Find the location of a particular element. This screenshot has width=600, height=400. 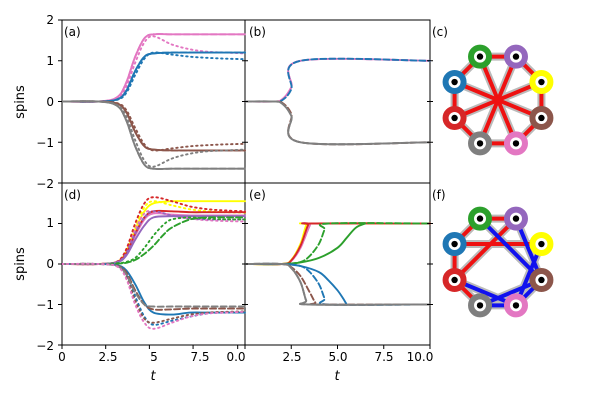

y-axis-label-top: spins is located at coordinates (20, 102).